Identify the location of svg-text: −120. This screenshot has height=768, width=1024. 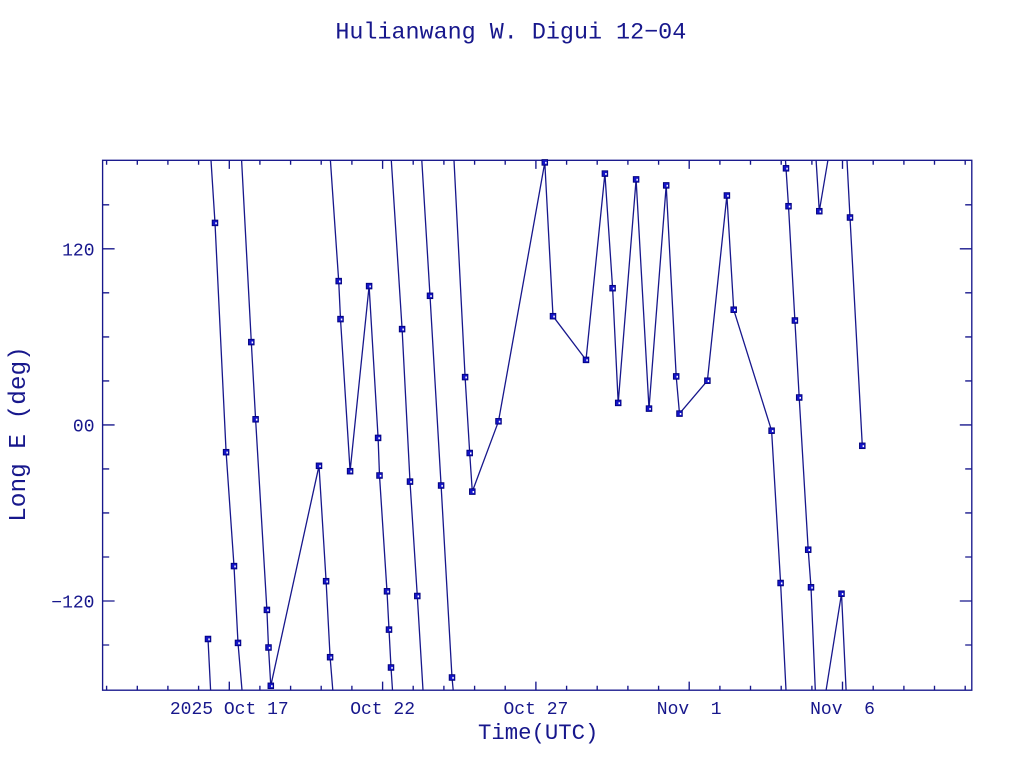
(72, 604).